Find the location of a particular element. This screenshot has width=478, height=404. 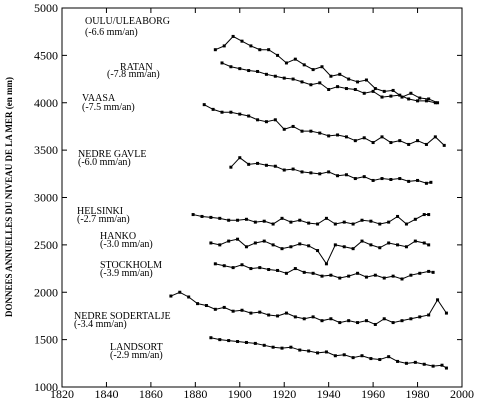

x-tick-label: 1820 is located at coordinates (62, 394).